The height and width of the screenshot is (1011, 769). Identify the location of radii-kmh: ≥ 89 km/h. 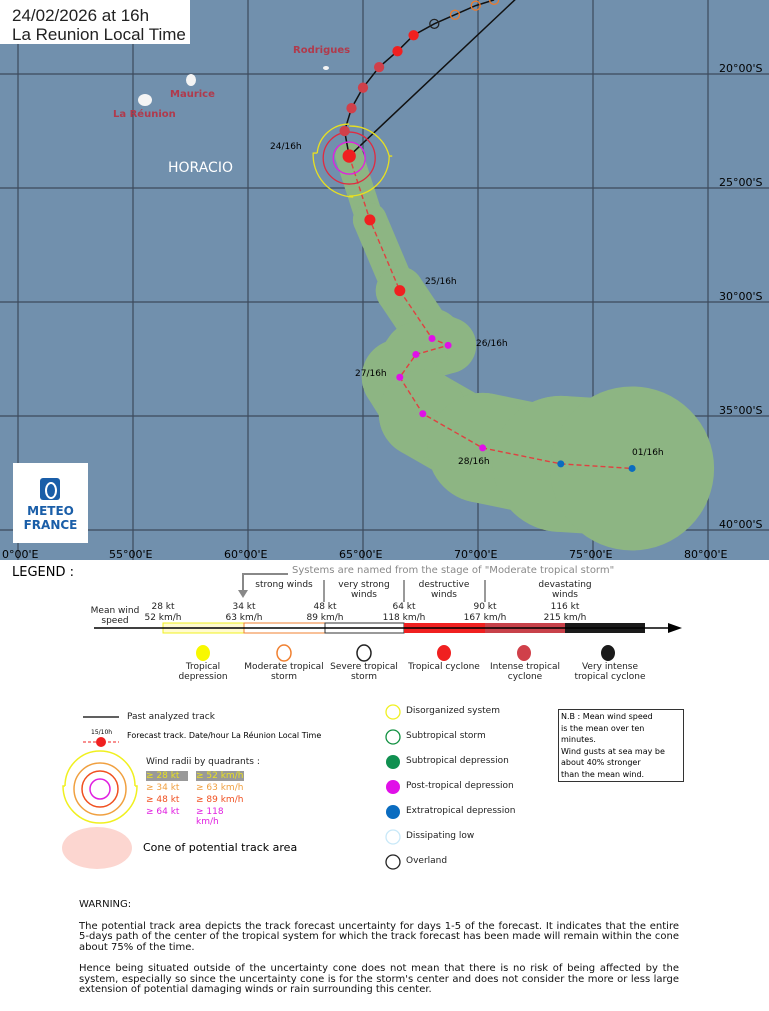
(220, 800).